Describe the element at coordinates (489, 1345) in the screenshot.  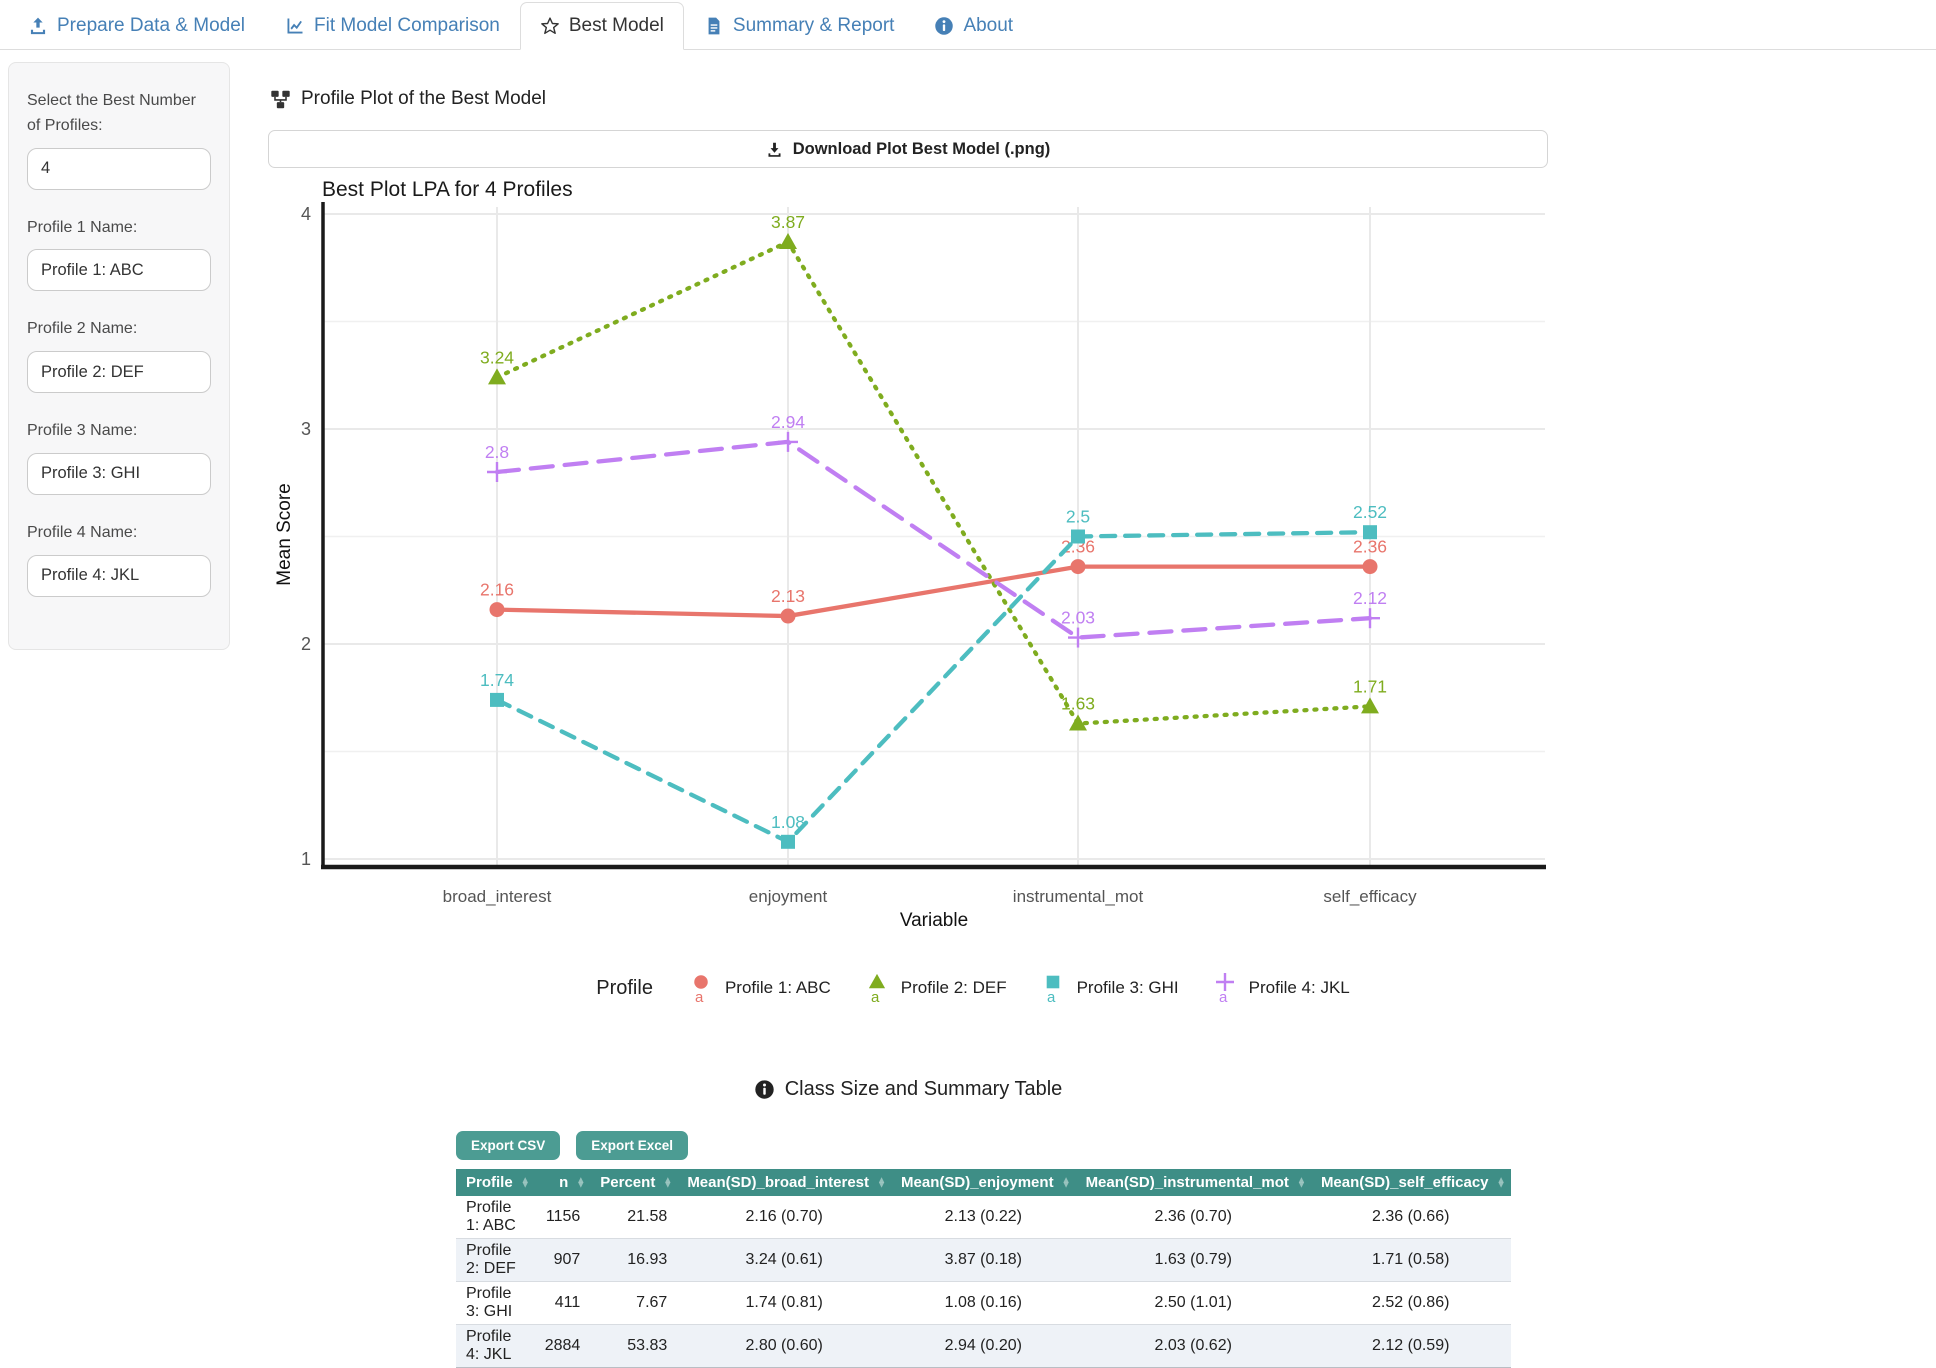
I see `table-cell: Profile 4: JKL` at that location.